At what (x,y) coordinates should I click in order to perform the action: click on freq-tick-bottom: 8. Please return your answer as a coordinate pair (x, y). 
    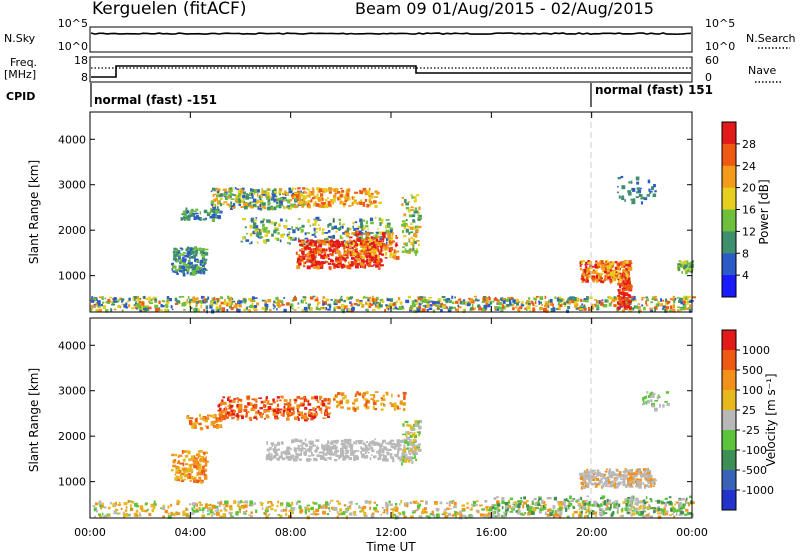
    Looking at the image, I should click on (84, 77).